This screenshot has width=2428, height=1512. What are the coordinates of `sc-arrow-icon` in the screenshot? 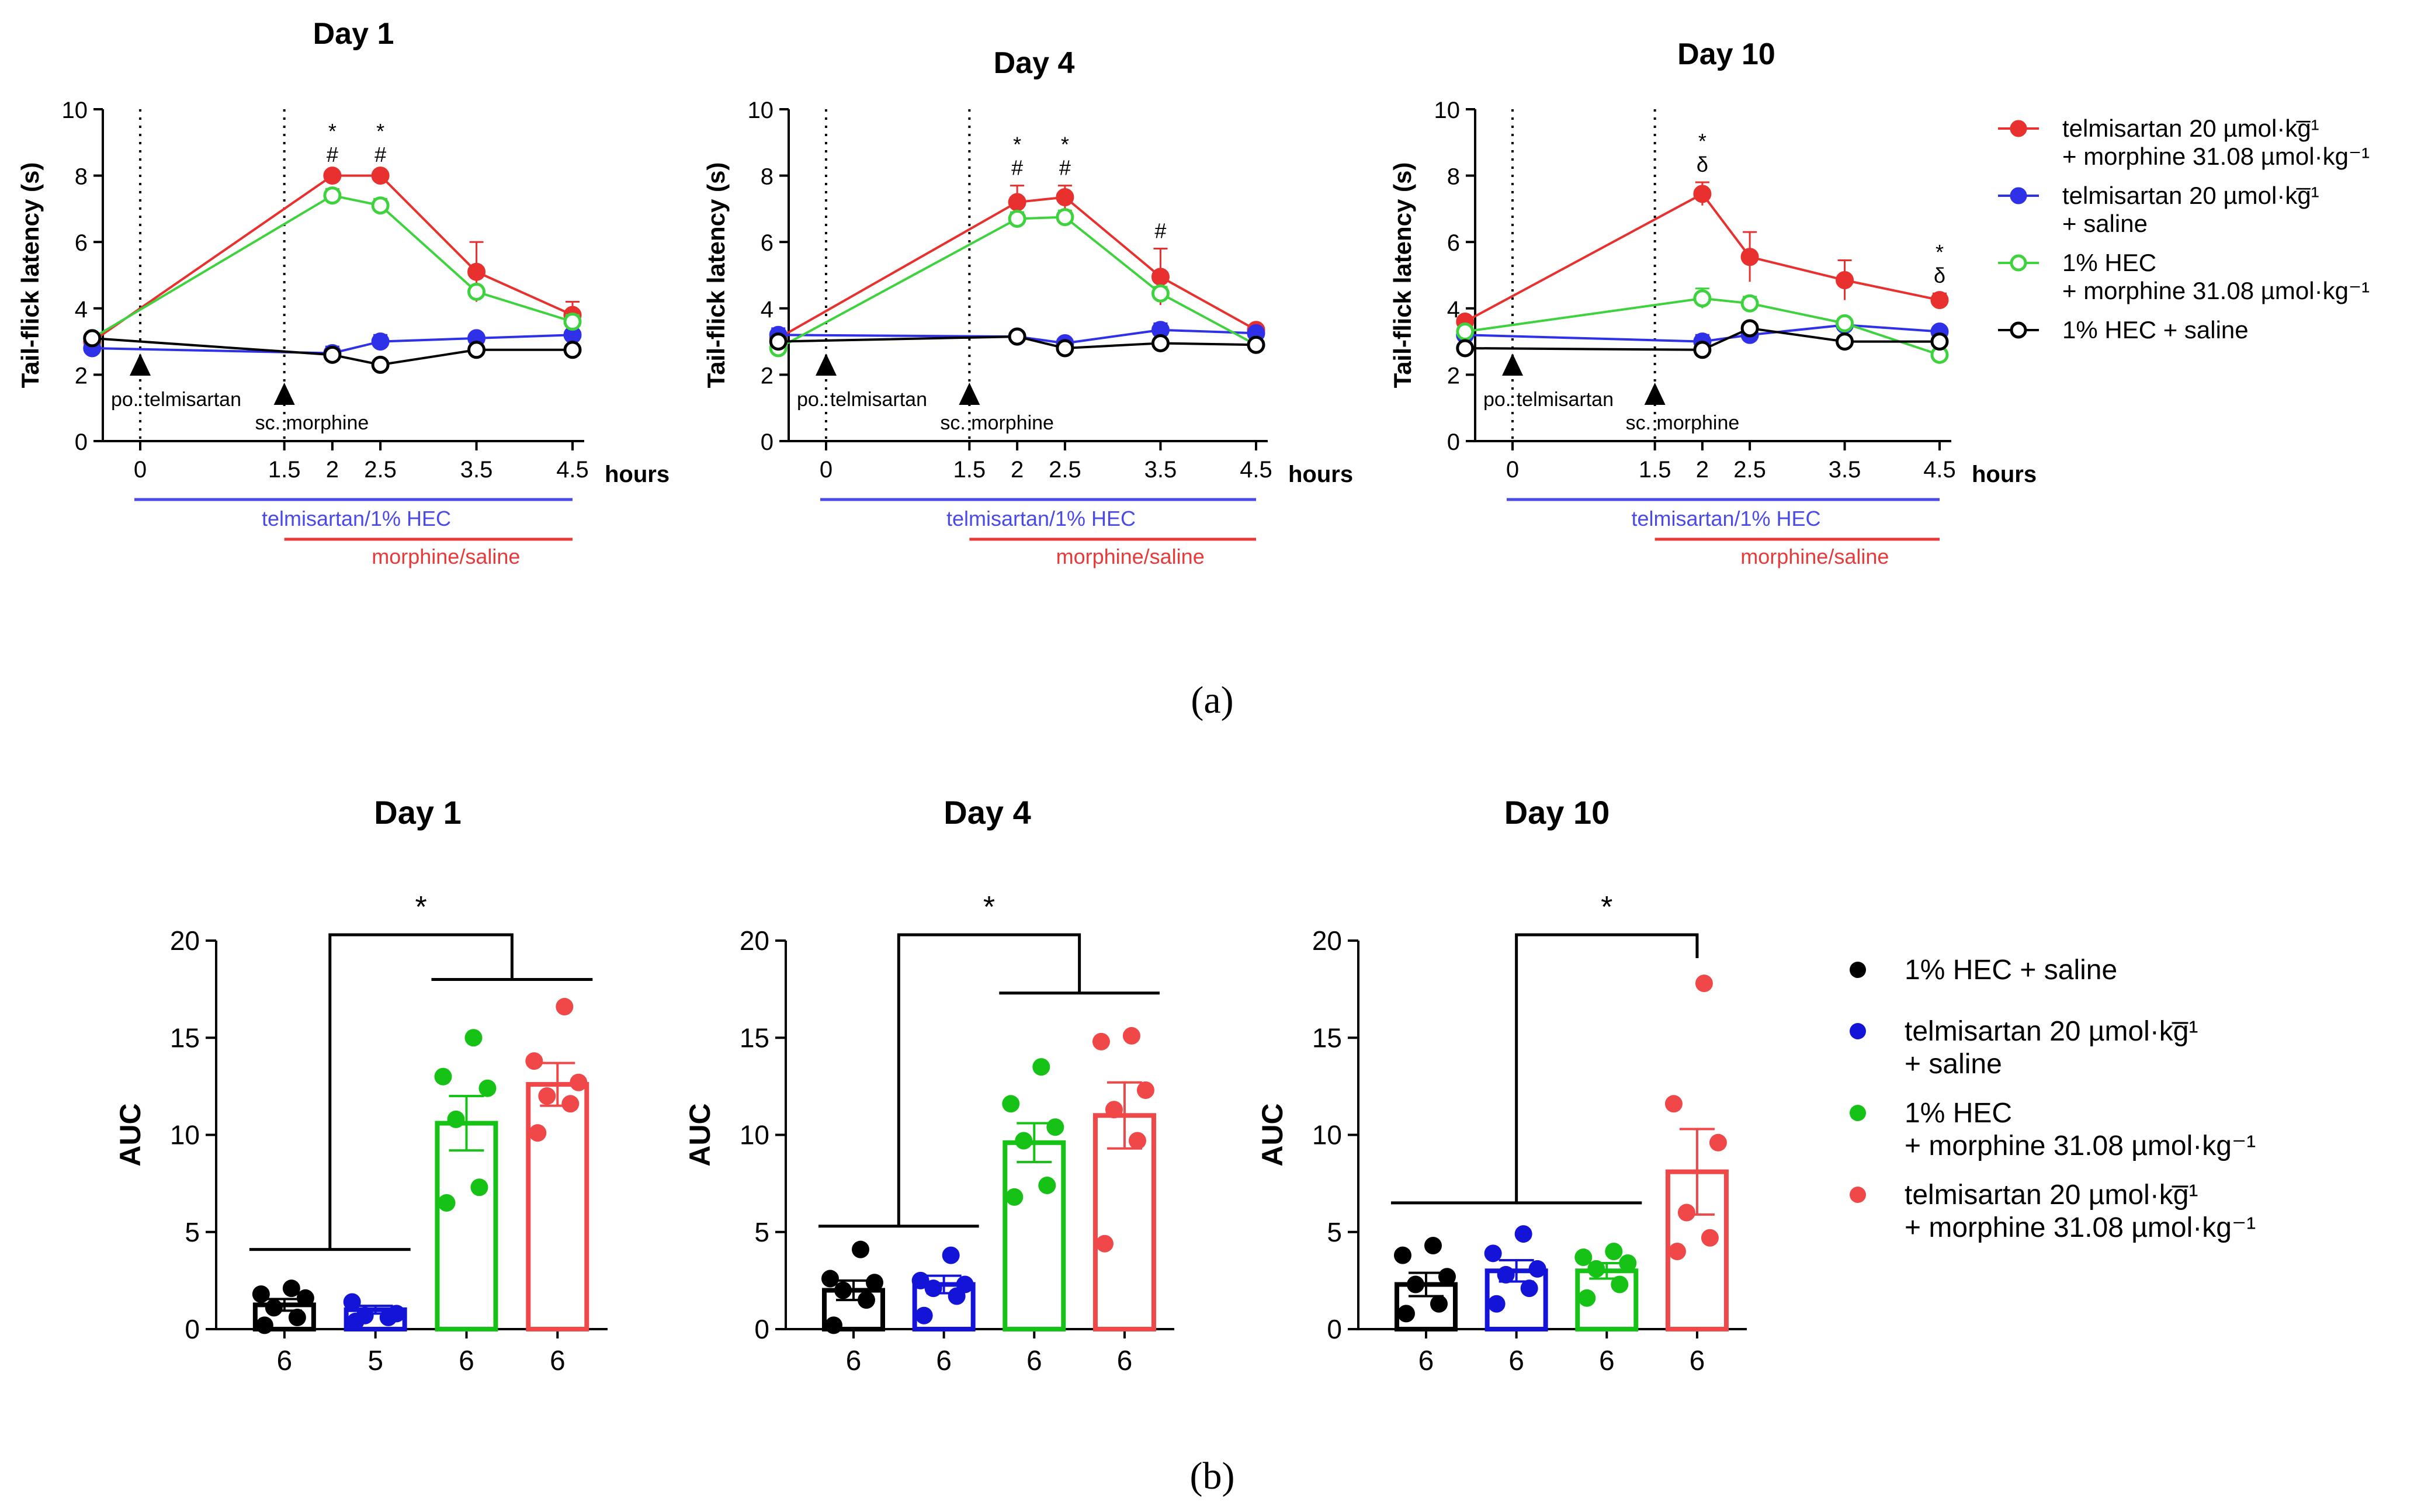 It's located at (1655, 394).